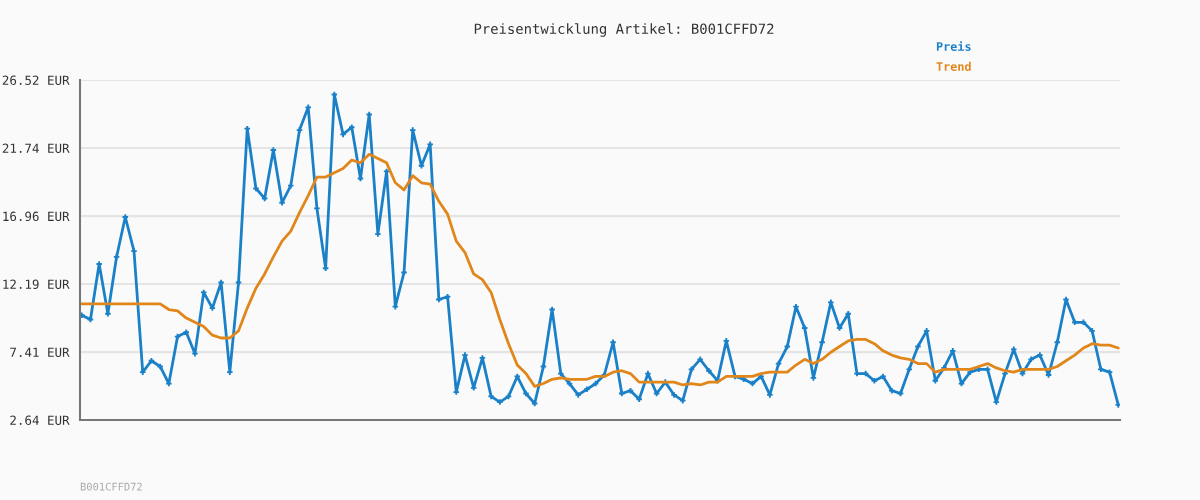 This screenshot has width=1200, height=500. Describe the element at coordinates (624, 30) in the screenshot. I see `chart-title: Preisentwicklung Artikel: B001CFFD72` at that location.